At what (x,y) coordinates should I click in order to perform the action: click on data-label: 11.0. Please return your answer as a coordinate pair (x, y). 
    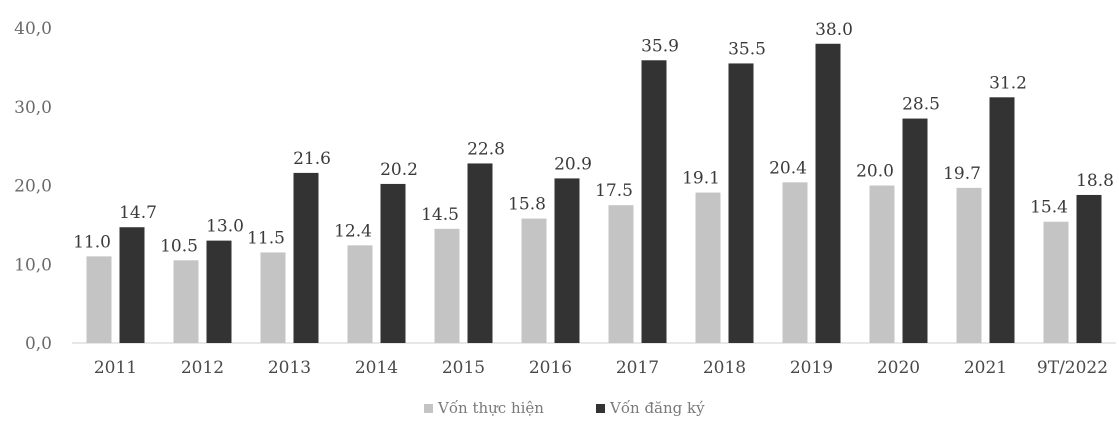
    Looking at the image, I should click on (92, 242).